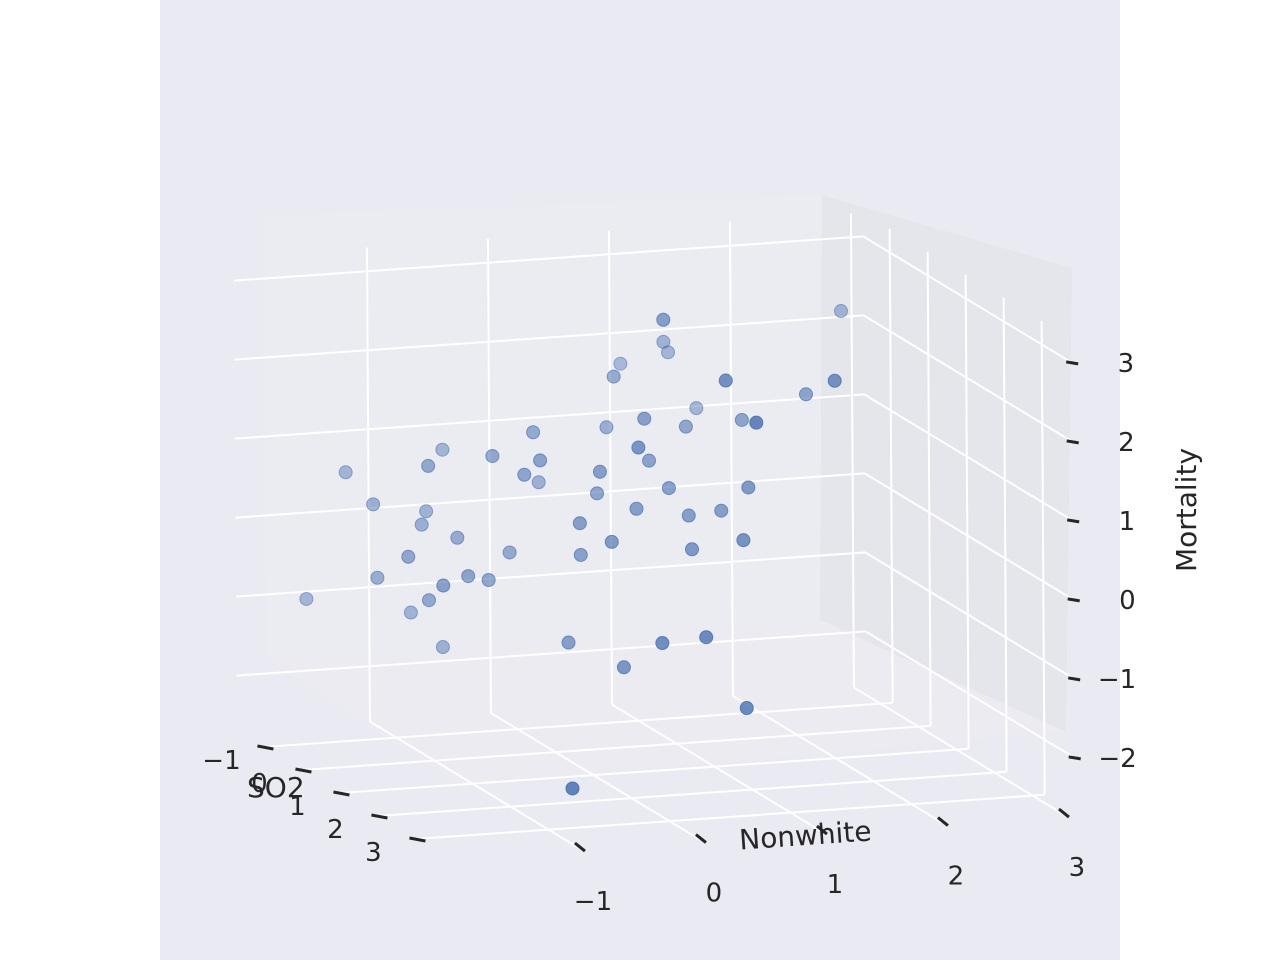  What do you see at coordinates (835, 885) in the screenshot?
I see `y-tick-label: 1` at bounding box center [835, 885].